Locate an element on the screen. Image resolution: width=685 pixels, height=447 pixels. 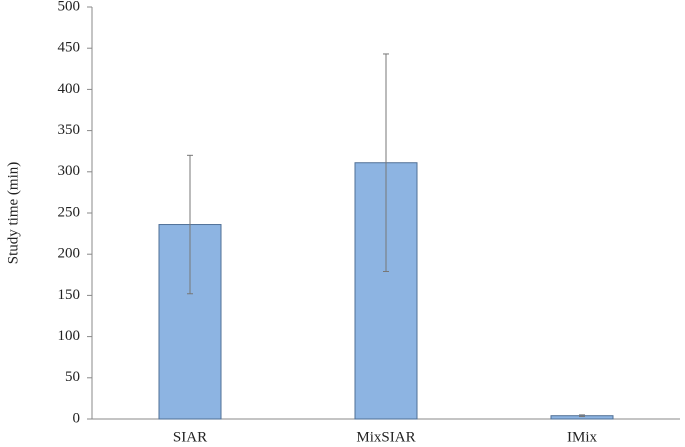
x-tick-label: SIAR is located at coordinates (190, 437).